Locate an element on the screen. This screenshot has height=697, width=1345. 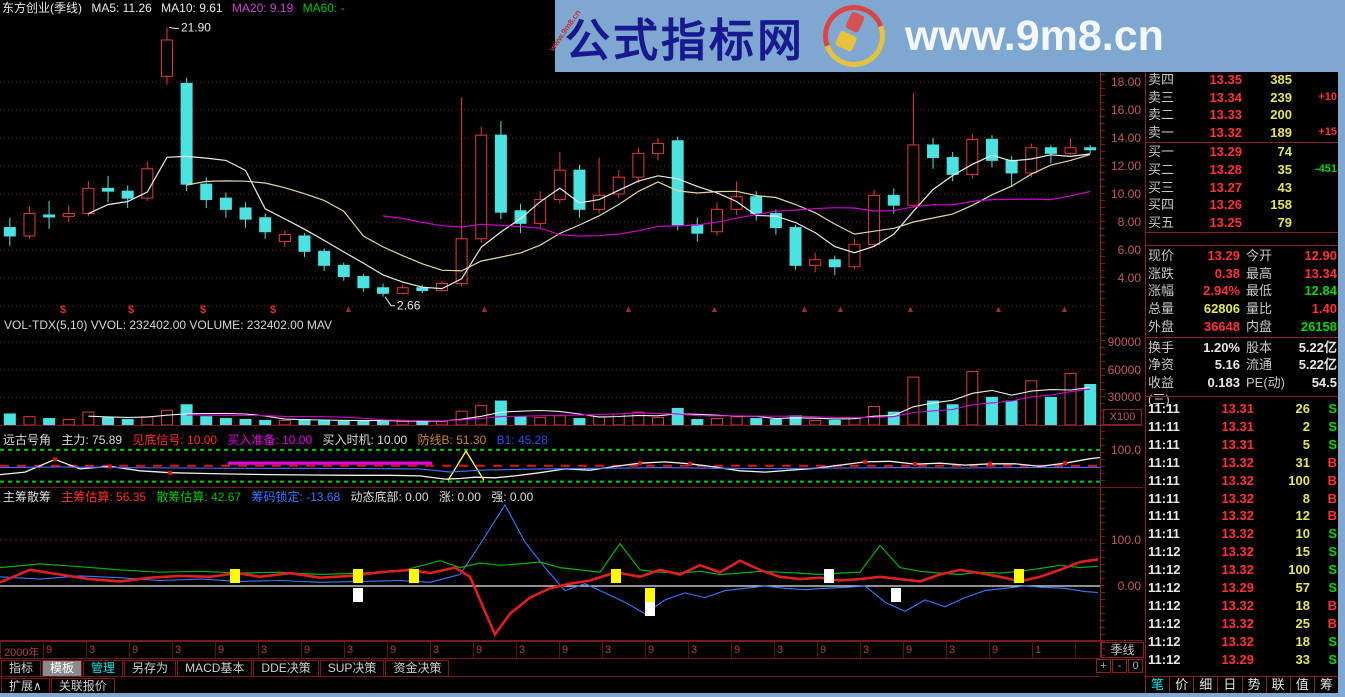
tick-row: 11:11 13.32 12 B is located at coordinates (1242, 516).